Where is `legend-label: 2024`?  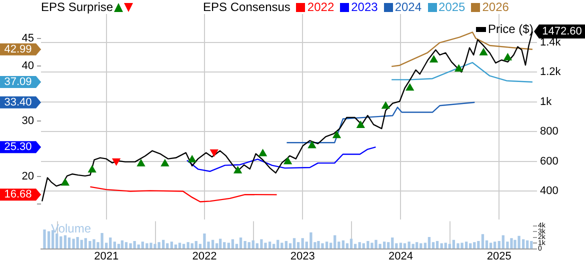 legend-label: 2024 is located at coordinates (408, 7).